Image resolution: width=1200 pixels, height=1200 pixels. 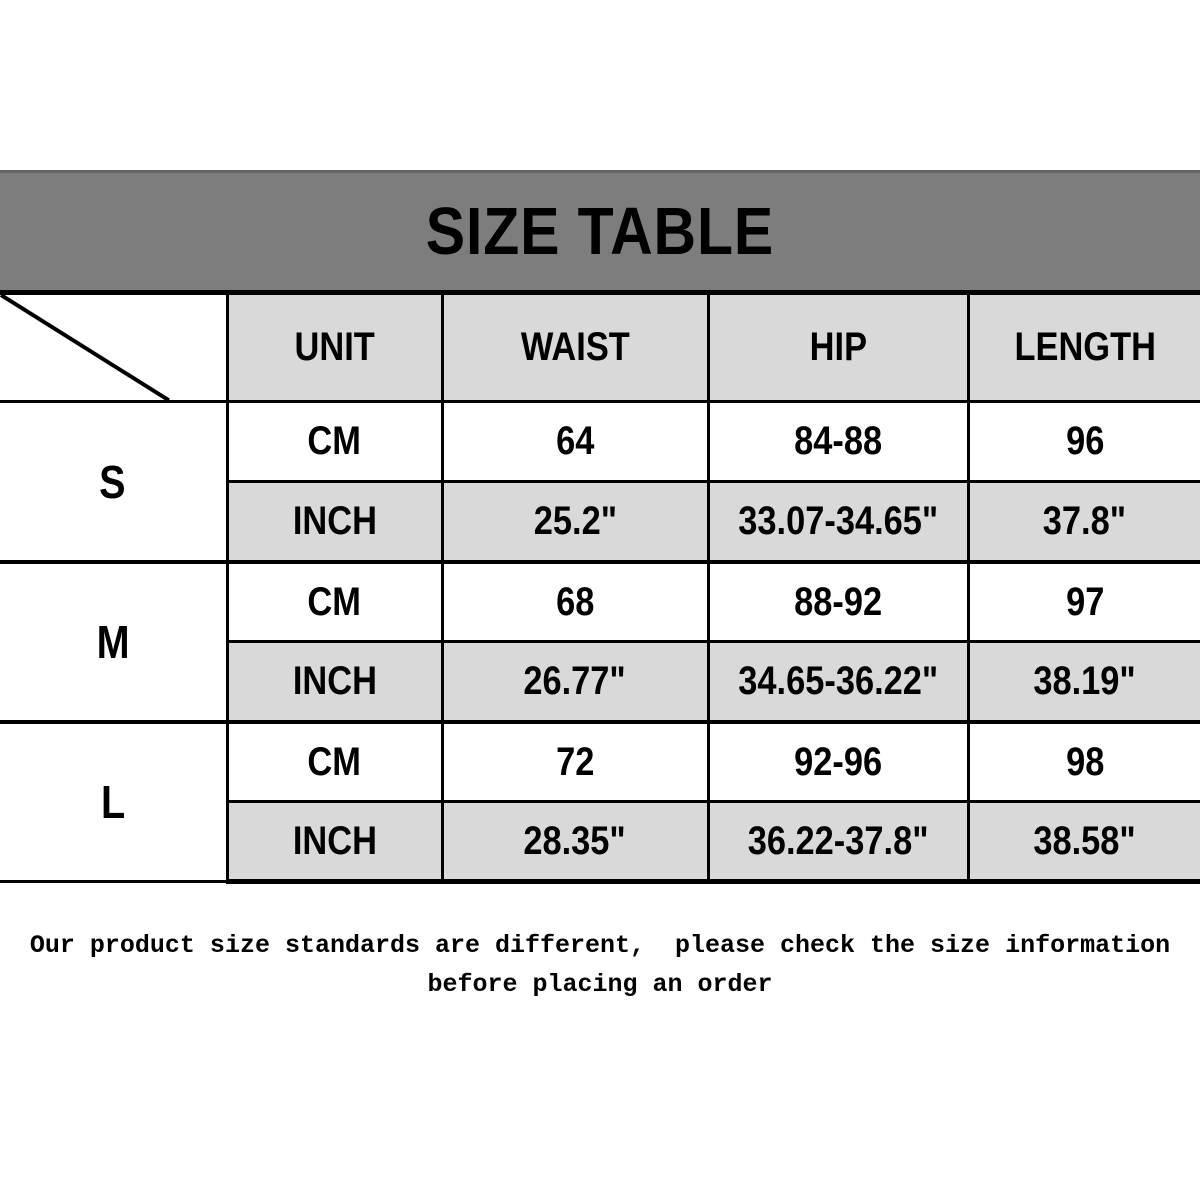 What do you see at coordinates (334, 522) in the screenshot?
I see `cell-s-inch-unit: INCH` at bounding box center [334, 522].